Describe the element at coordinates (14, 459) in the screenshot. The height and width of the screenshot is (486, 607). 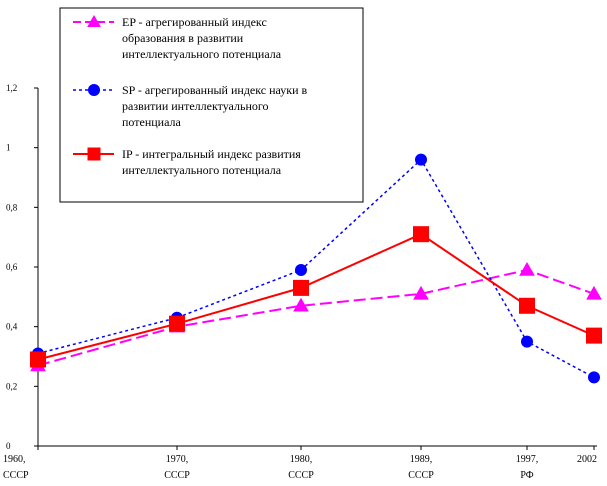
I see `x-tick-label-year: 1960,` at that location.